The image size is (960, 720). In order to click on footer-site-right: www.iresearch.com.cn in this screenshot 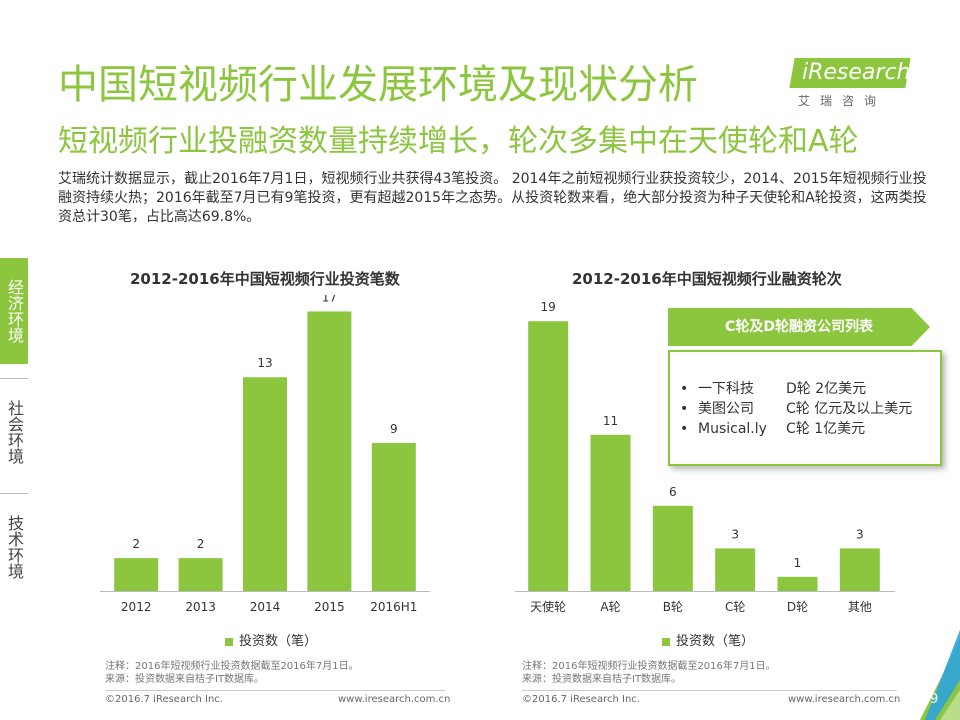, I will do `click(844, 699)`.